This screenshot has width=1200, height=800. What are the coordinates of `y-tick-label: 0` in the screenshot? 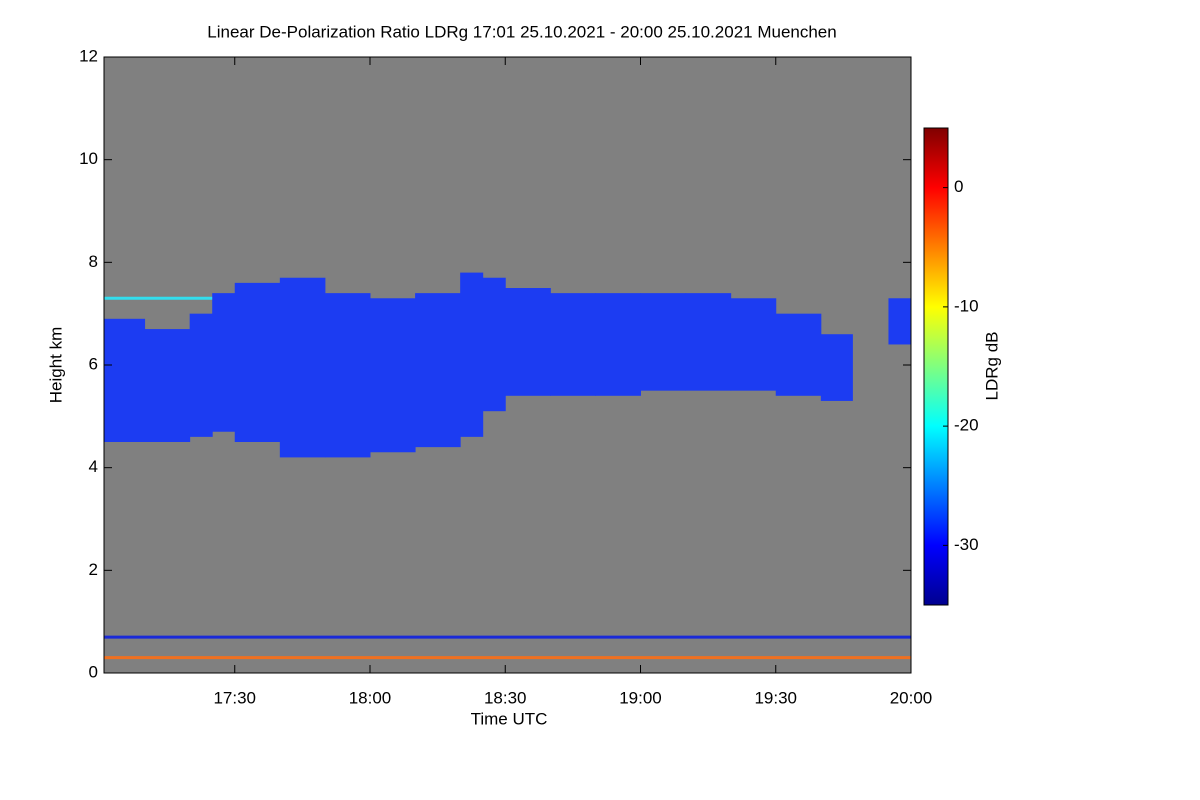 It's located at (93, 671).